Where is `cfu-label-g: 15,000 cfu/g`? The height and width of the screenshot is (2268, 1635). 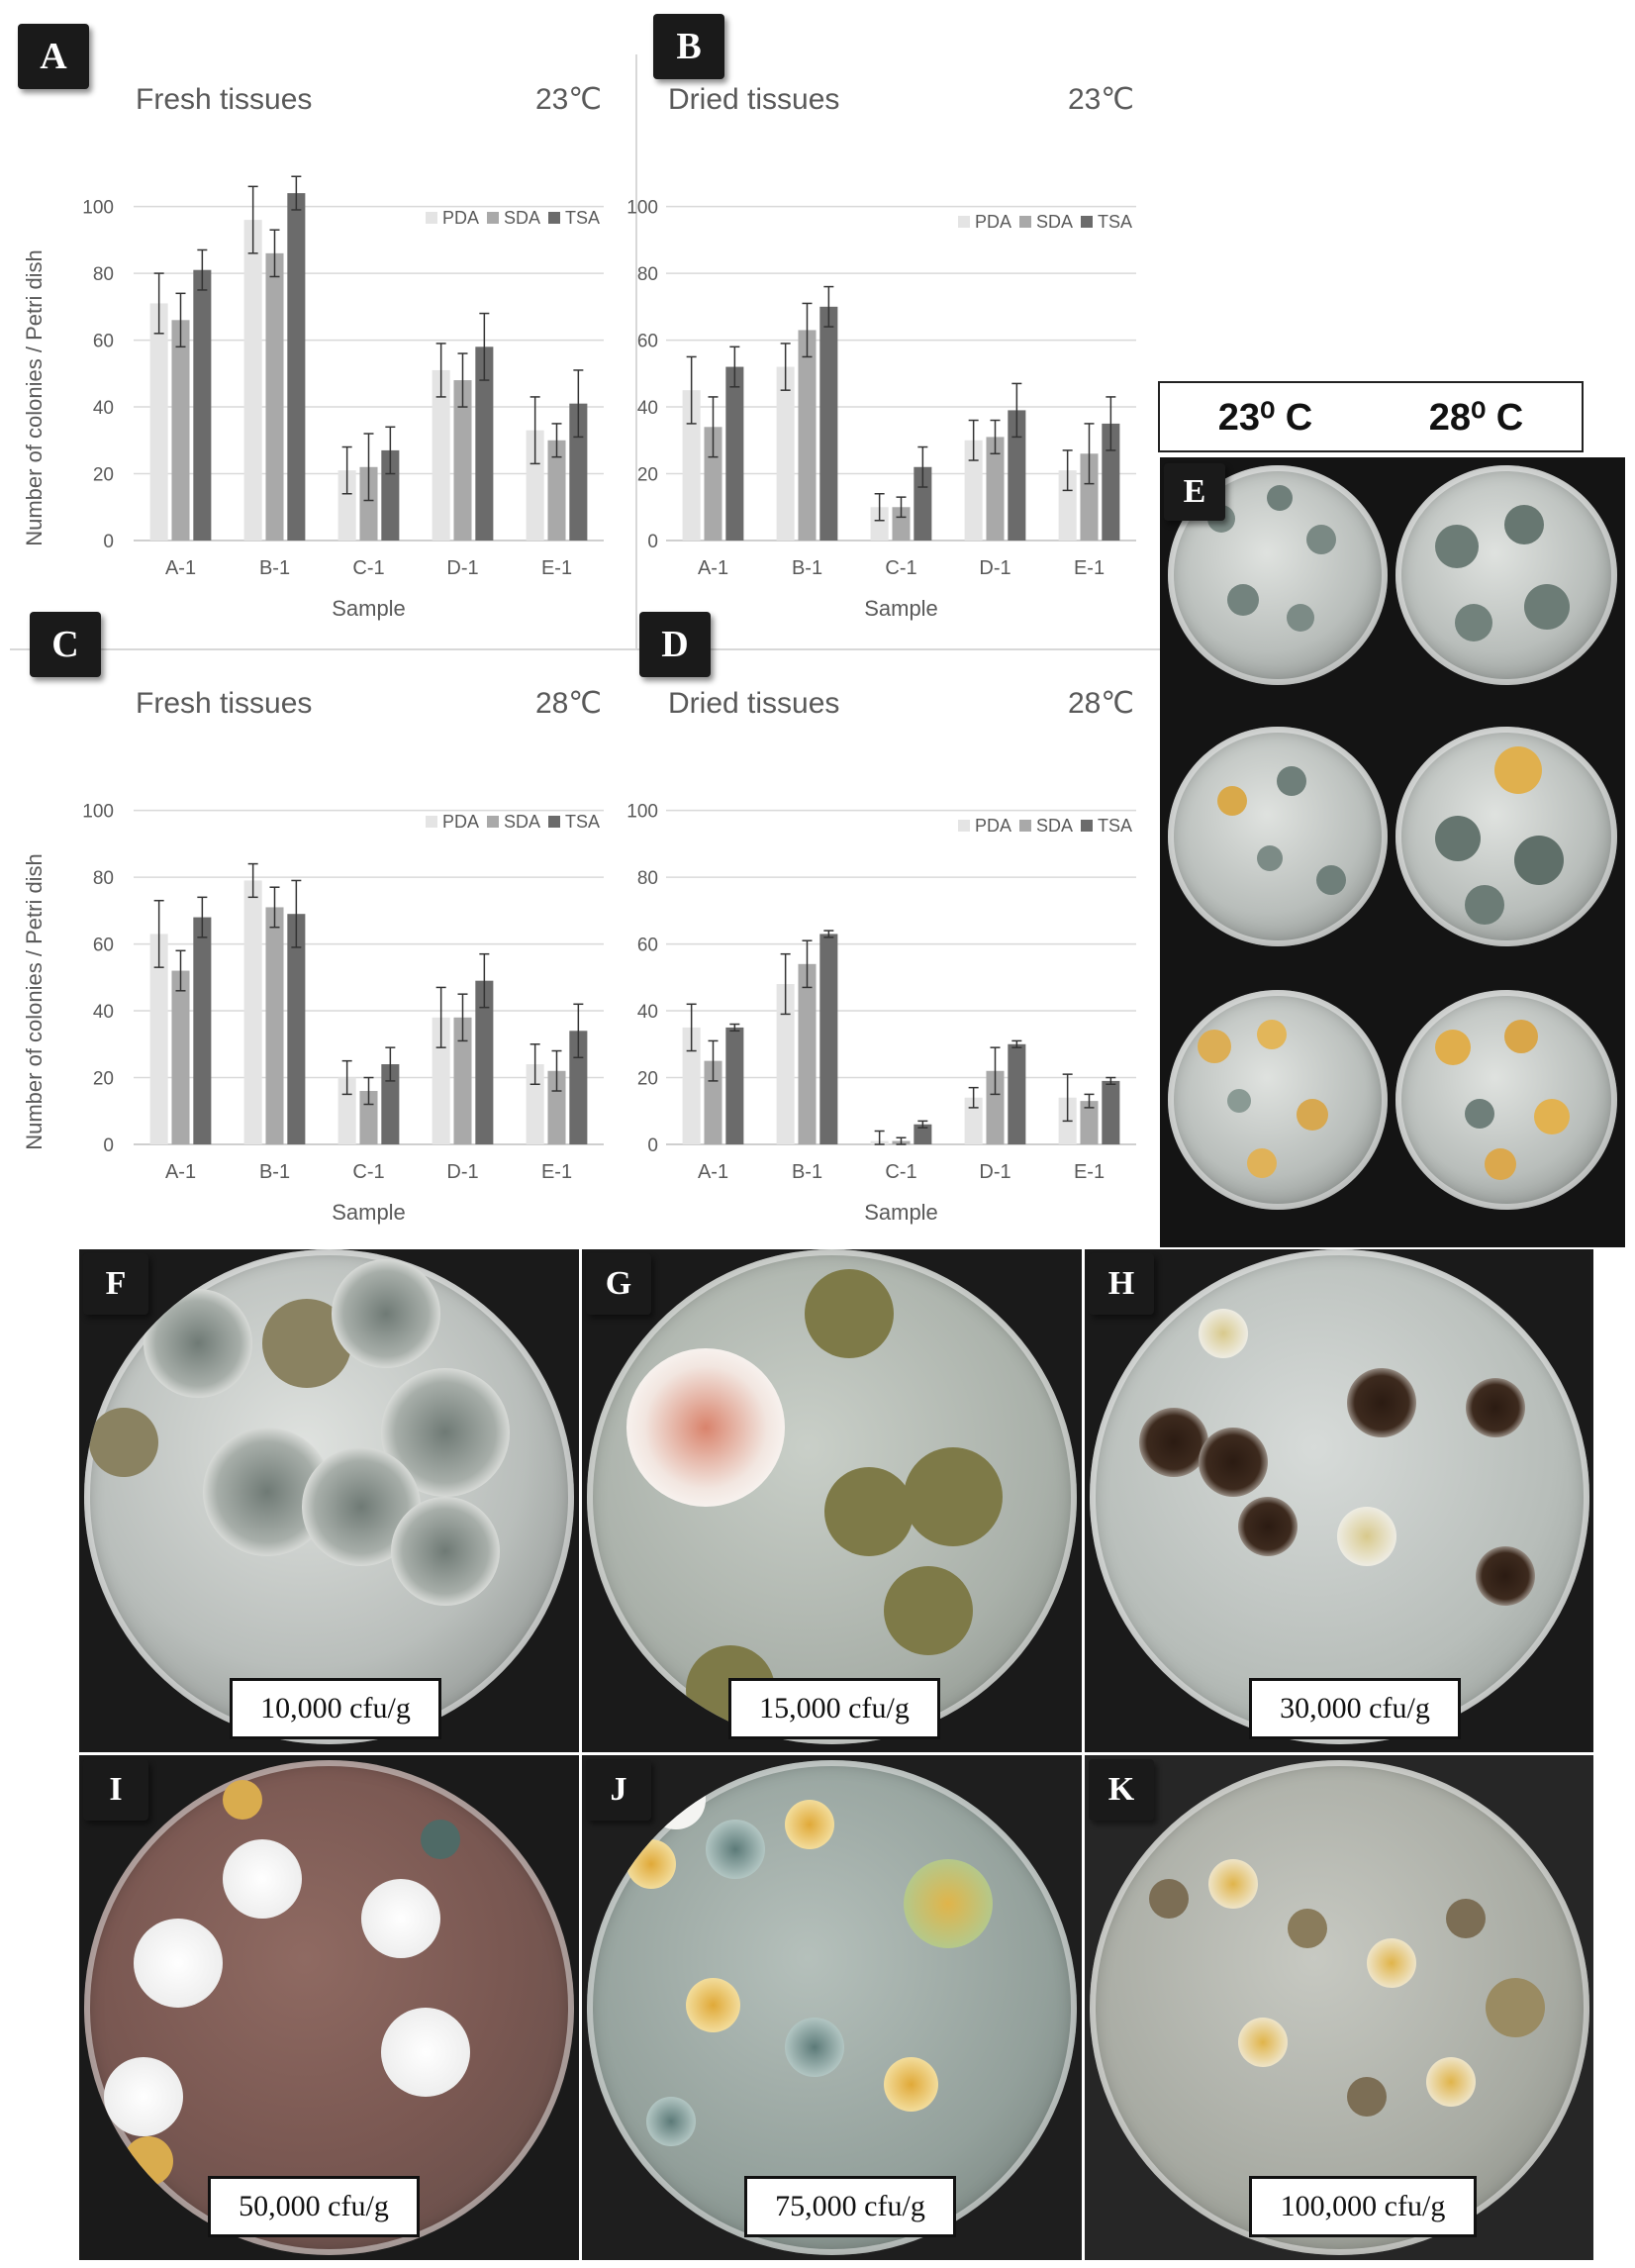 cfu-label-g: 15,000 cfu/g is located at coordinates (834, 1708).